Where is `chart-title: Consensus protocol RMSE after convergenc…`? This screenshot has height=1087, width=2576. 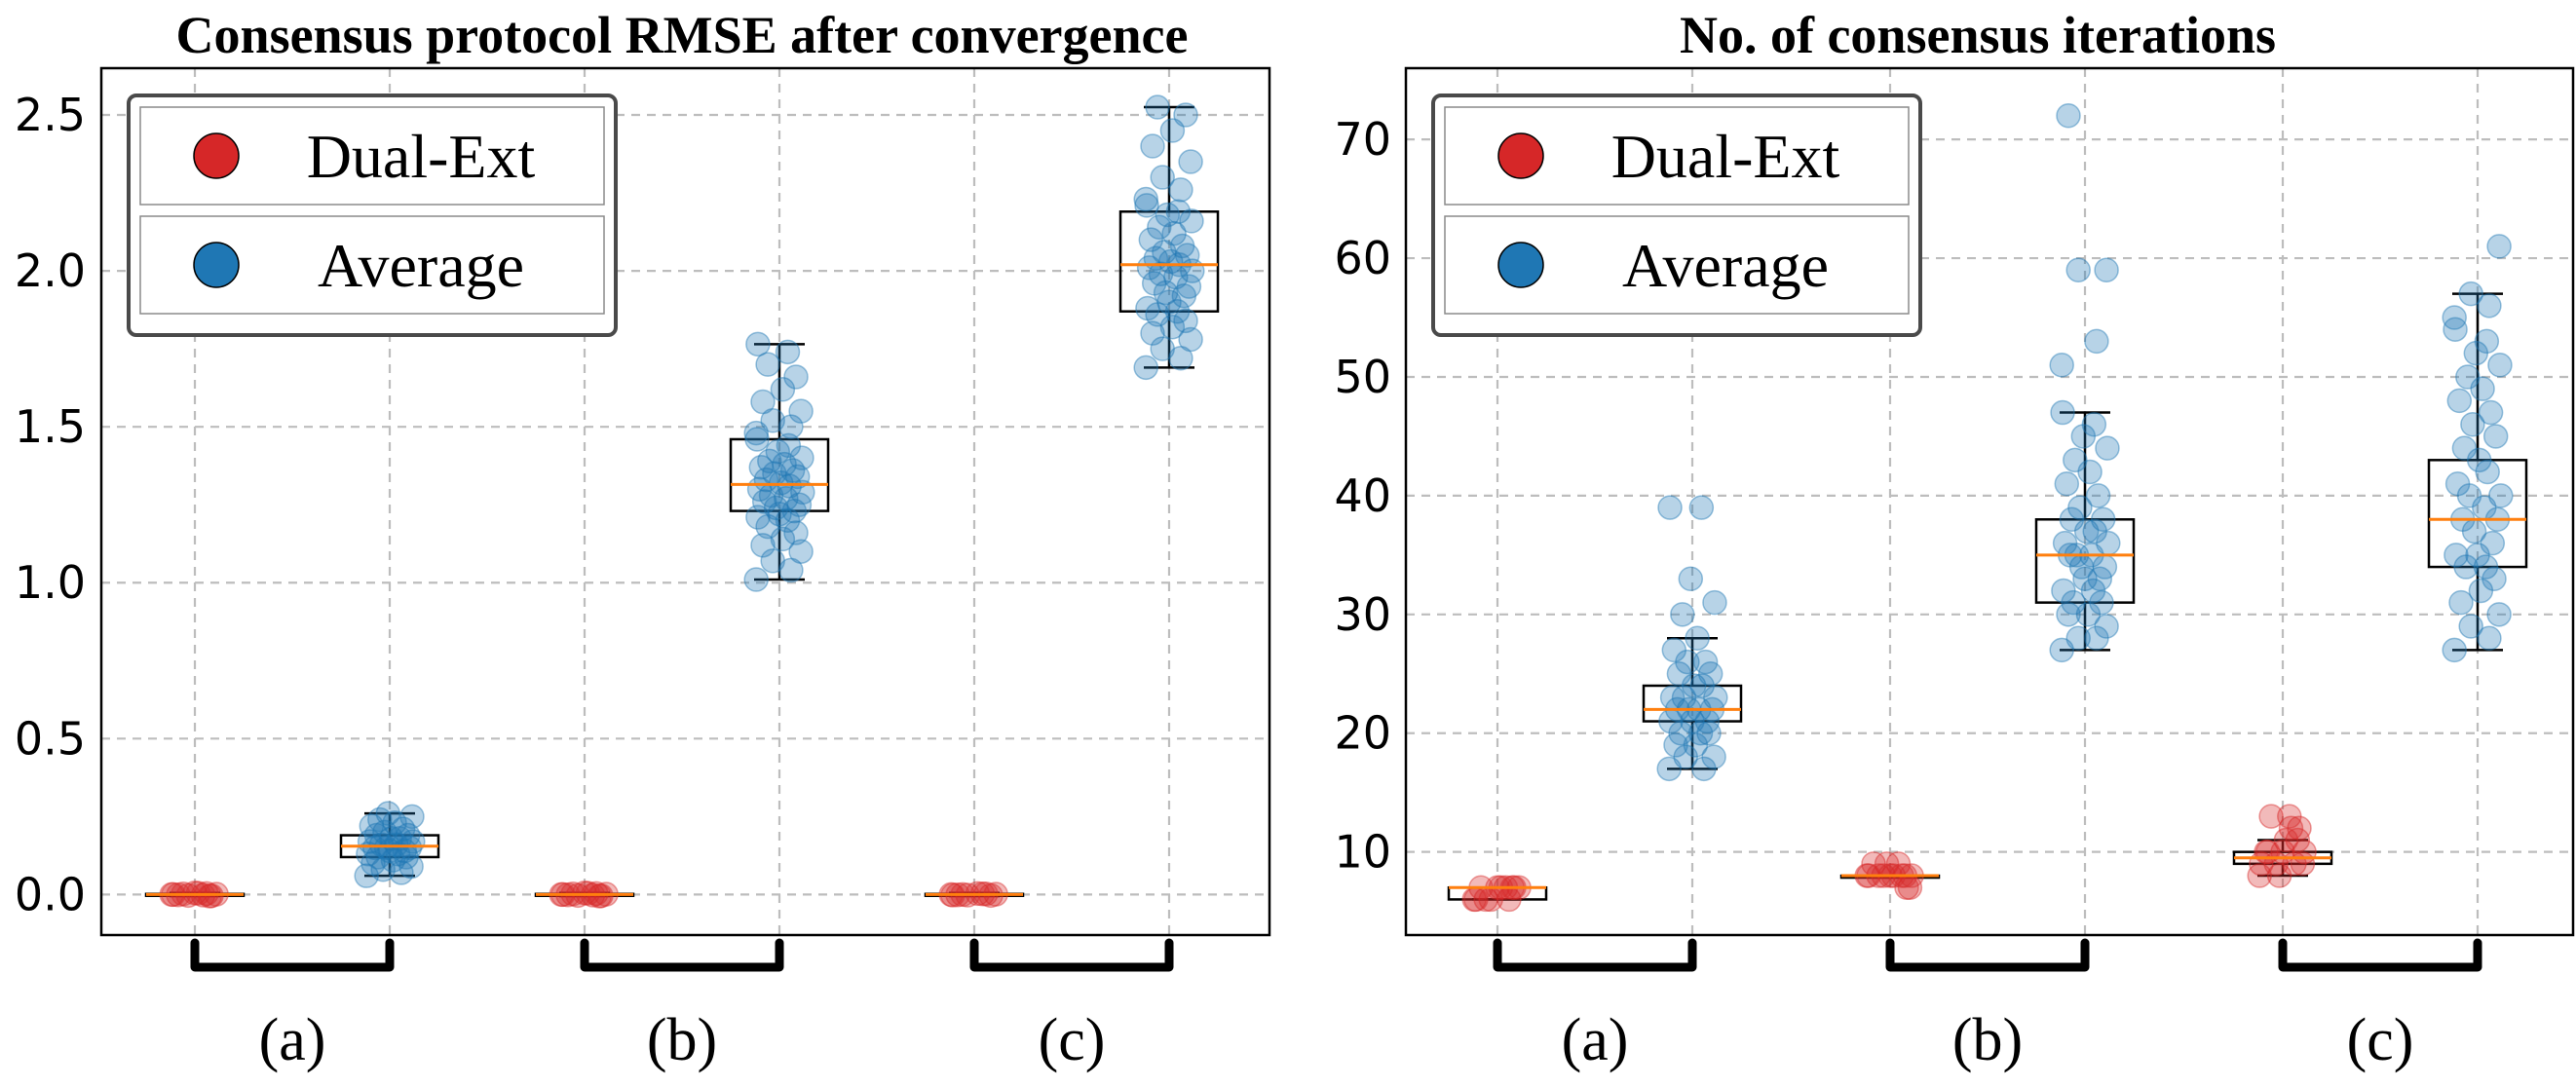
chart-title: Consensus protocol RMSE after convergenc… is located at coordinates (682, 35).